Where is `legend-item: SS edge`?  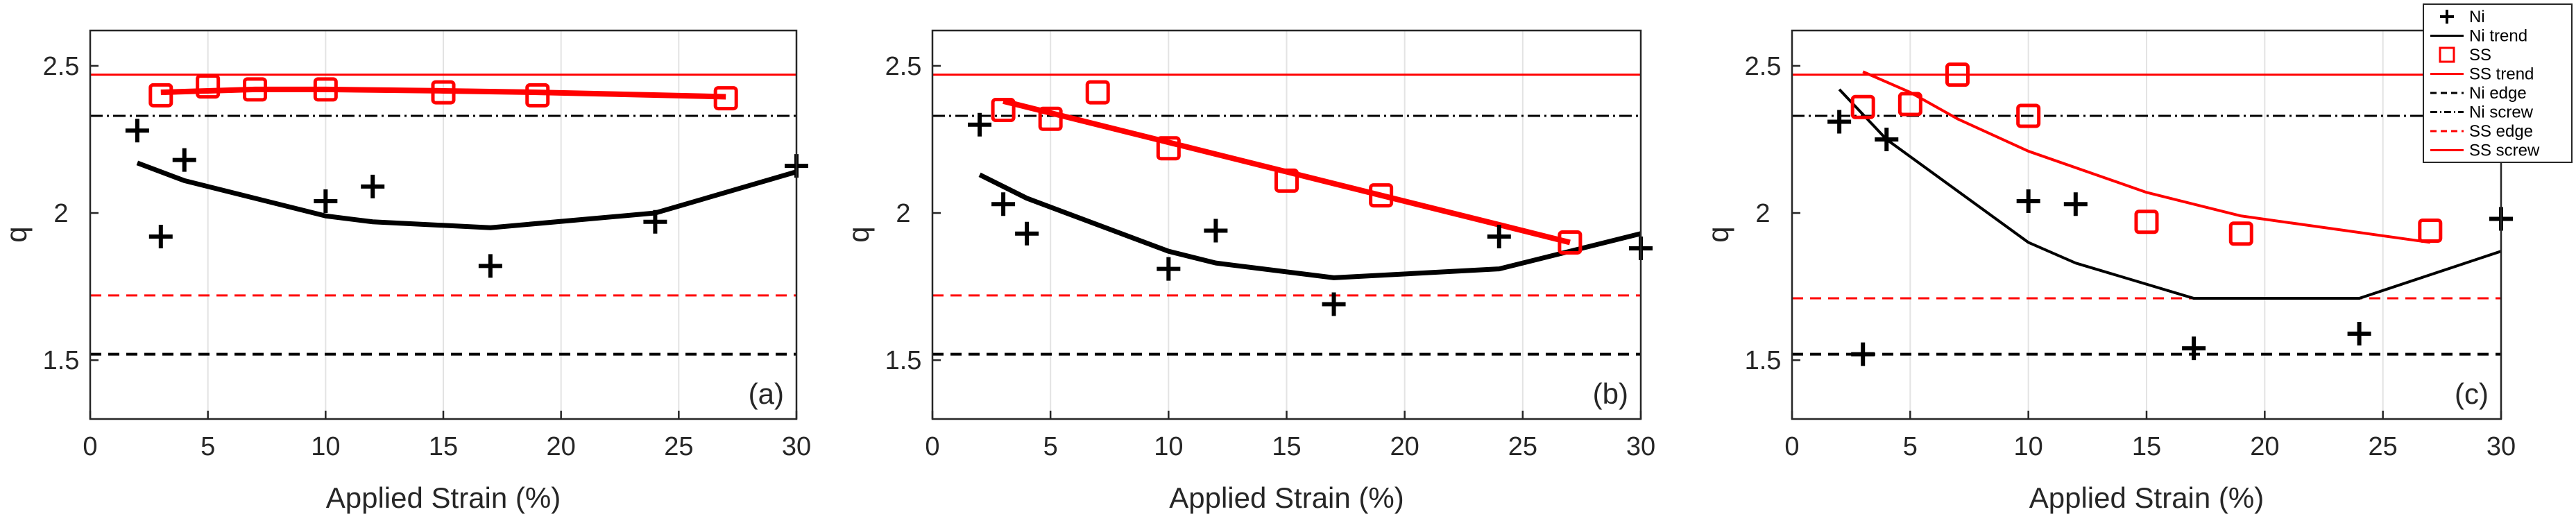 legend-item: SS edge is located at coordinates (2481, 131).